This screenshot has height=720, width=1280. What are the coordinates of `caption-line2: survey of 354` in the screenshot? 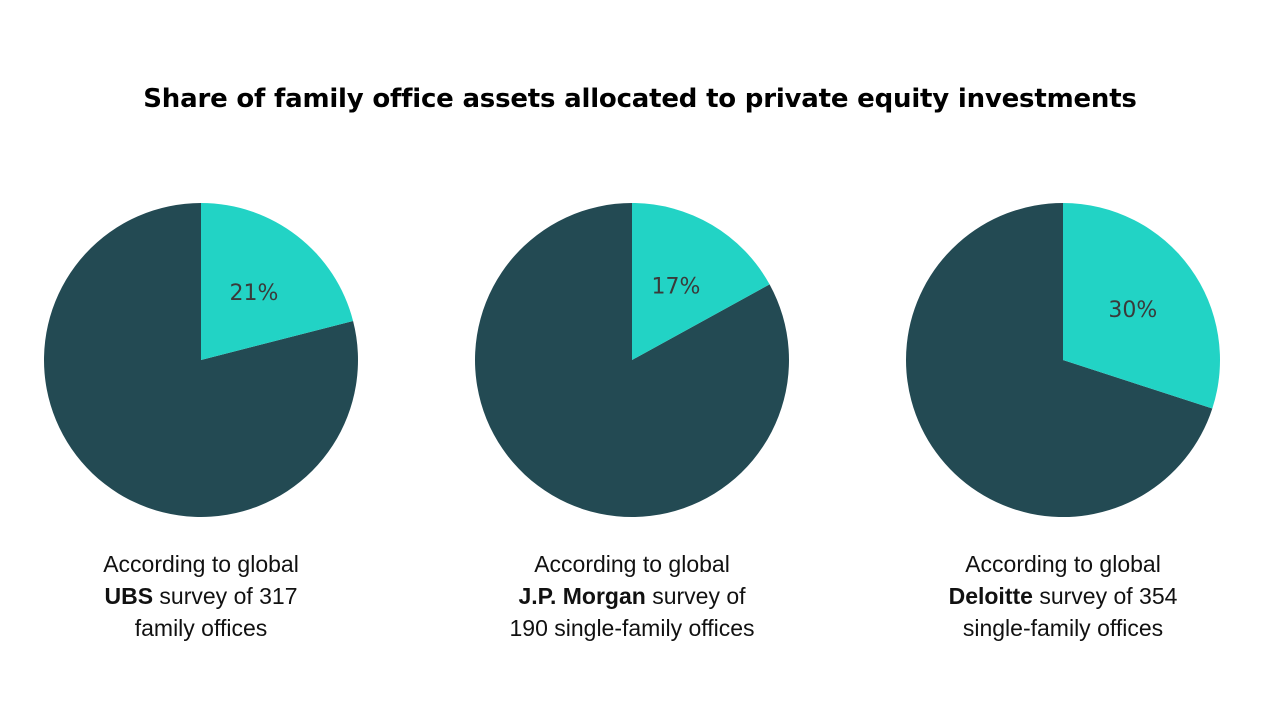 It's located at (1105, 596).